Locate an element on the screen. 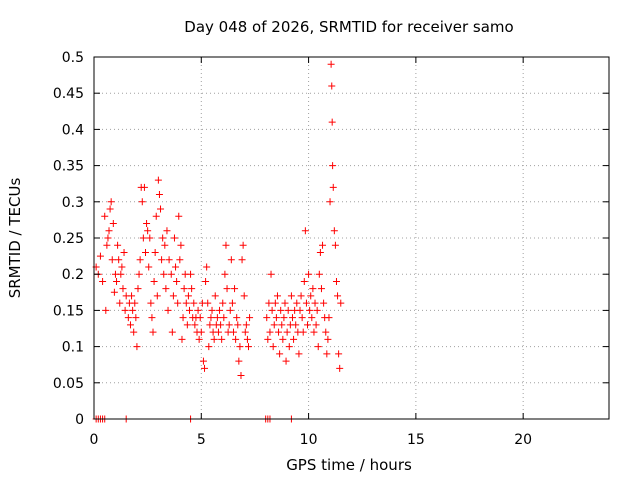  x-tick-label: 10 is located at coordinates (309, 440).